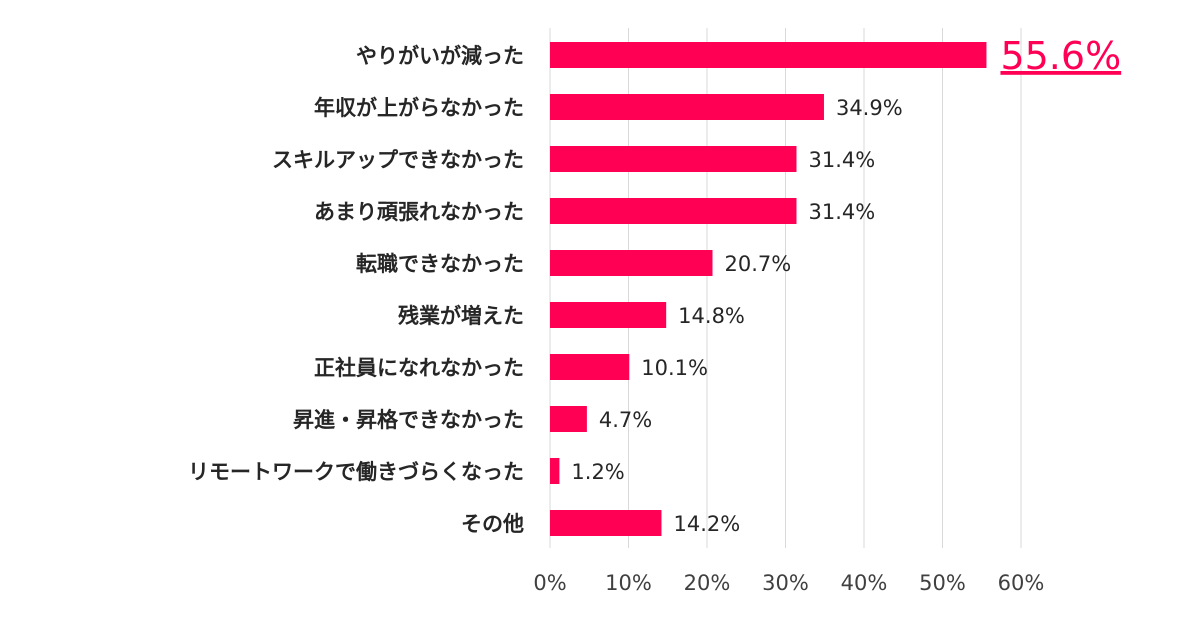  I want to click on value-label: 1.2%, so click(597, 472).